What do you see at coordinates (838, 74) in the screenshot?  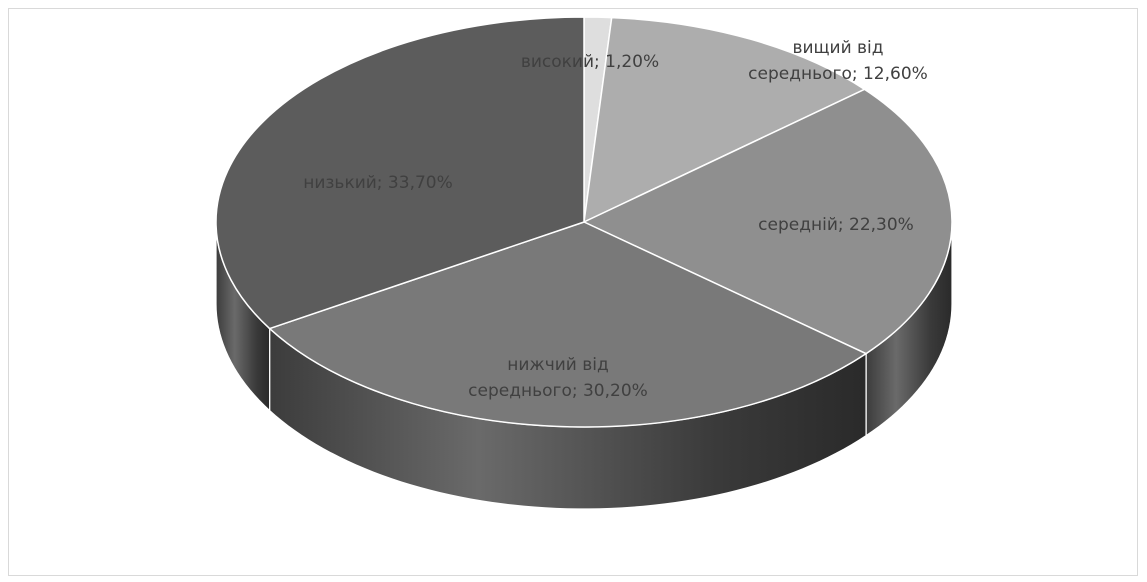 I see `pie-label-1-line-1: середнього; 12,60%` at bounding box center [838, 74].